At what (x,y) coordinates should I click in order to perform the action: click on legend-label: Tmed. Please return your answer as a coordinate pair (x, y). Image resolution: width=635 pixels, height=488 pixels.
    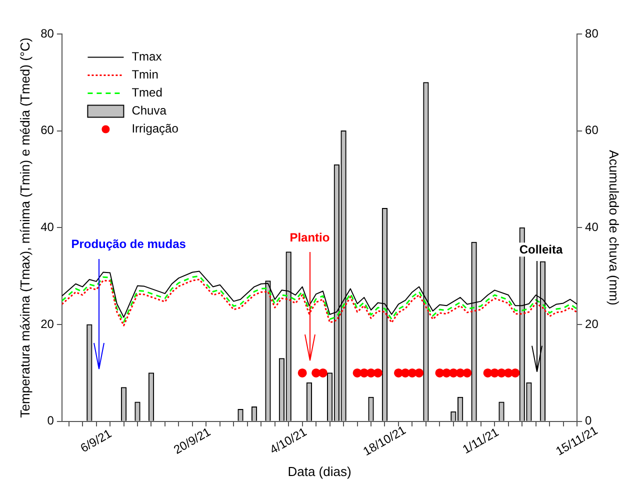
    Looking at the image, I should click on (147, 93).